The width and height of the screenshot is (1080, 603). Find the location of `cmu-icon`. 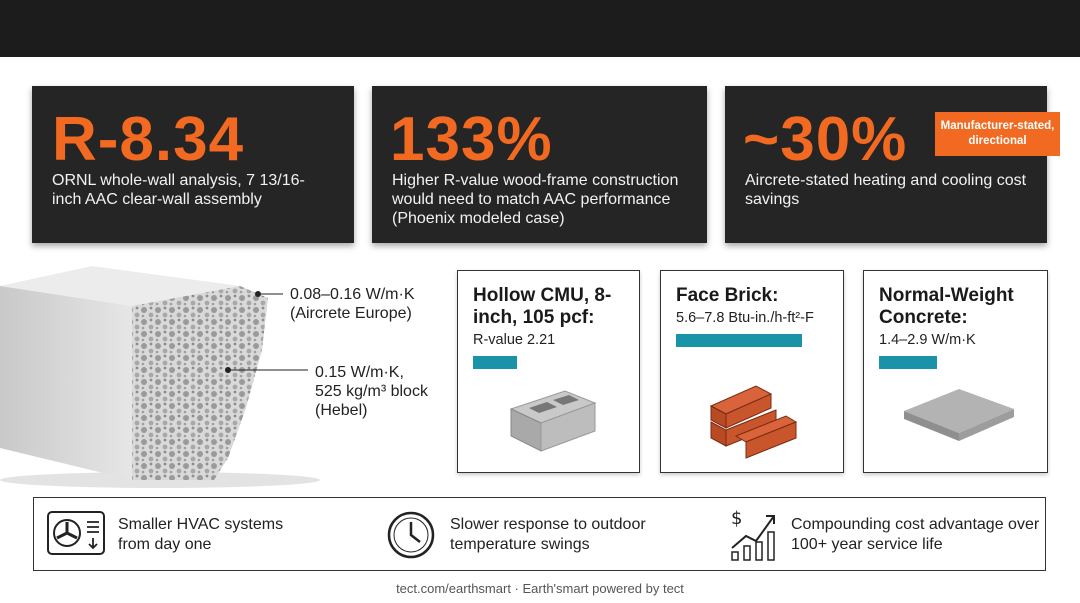

cmu-icon is located at coordinates (553, 421).